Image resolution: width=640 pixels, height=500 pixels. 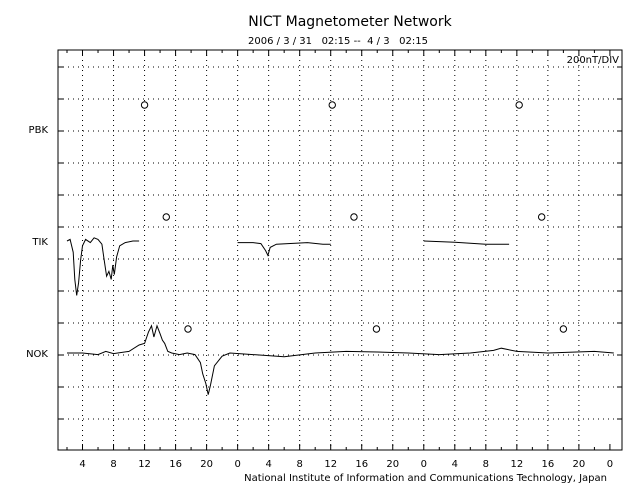 I want to click on chart-title: NICT Magnetometer Network, so click(x=350, y=22).